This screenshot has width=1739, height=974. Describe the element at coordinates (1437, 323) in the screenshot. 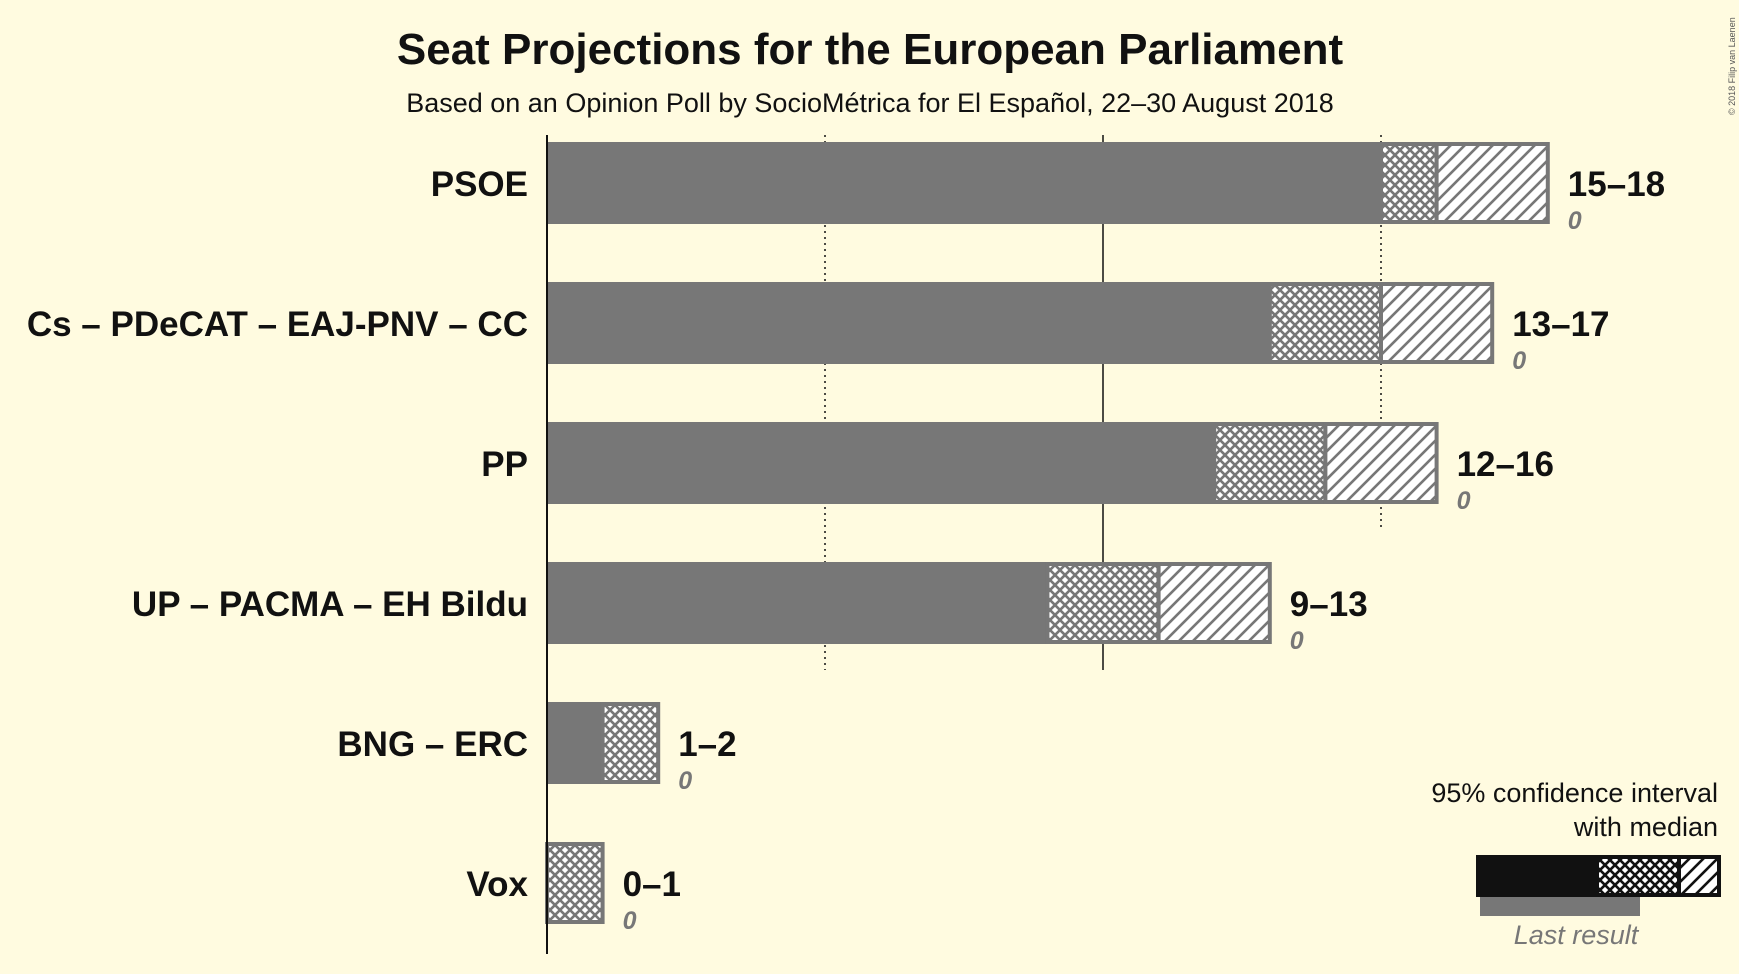

I see `bar-diagonal-cs-pdecat-eaj-pnv-cc` at that location.